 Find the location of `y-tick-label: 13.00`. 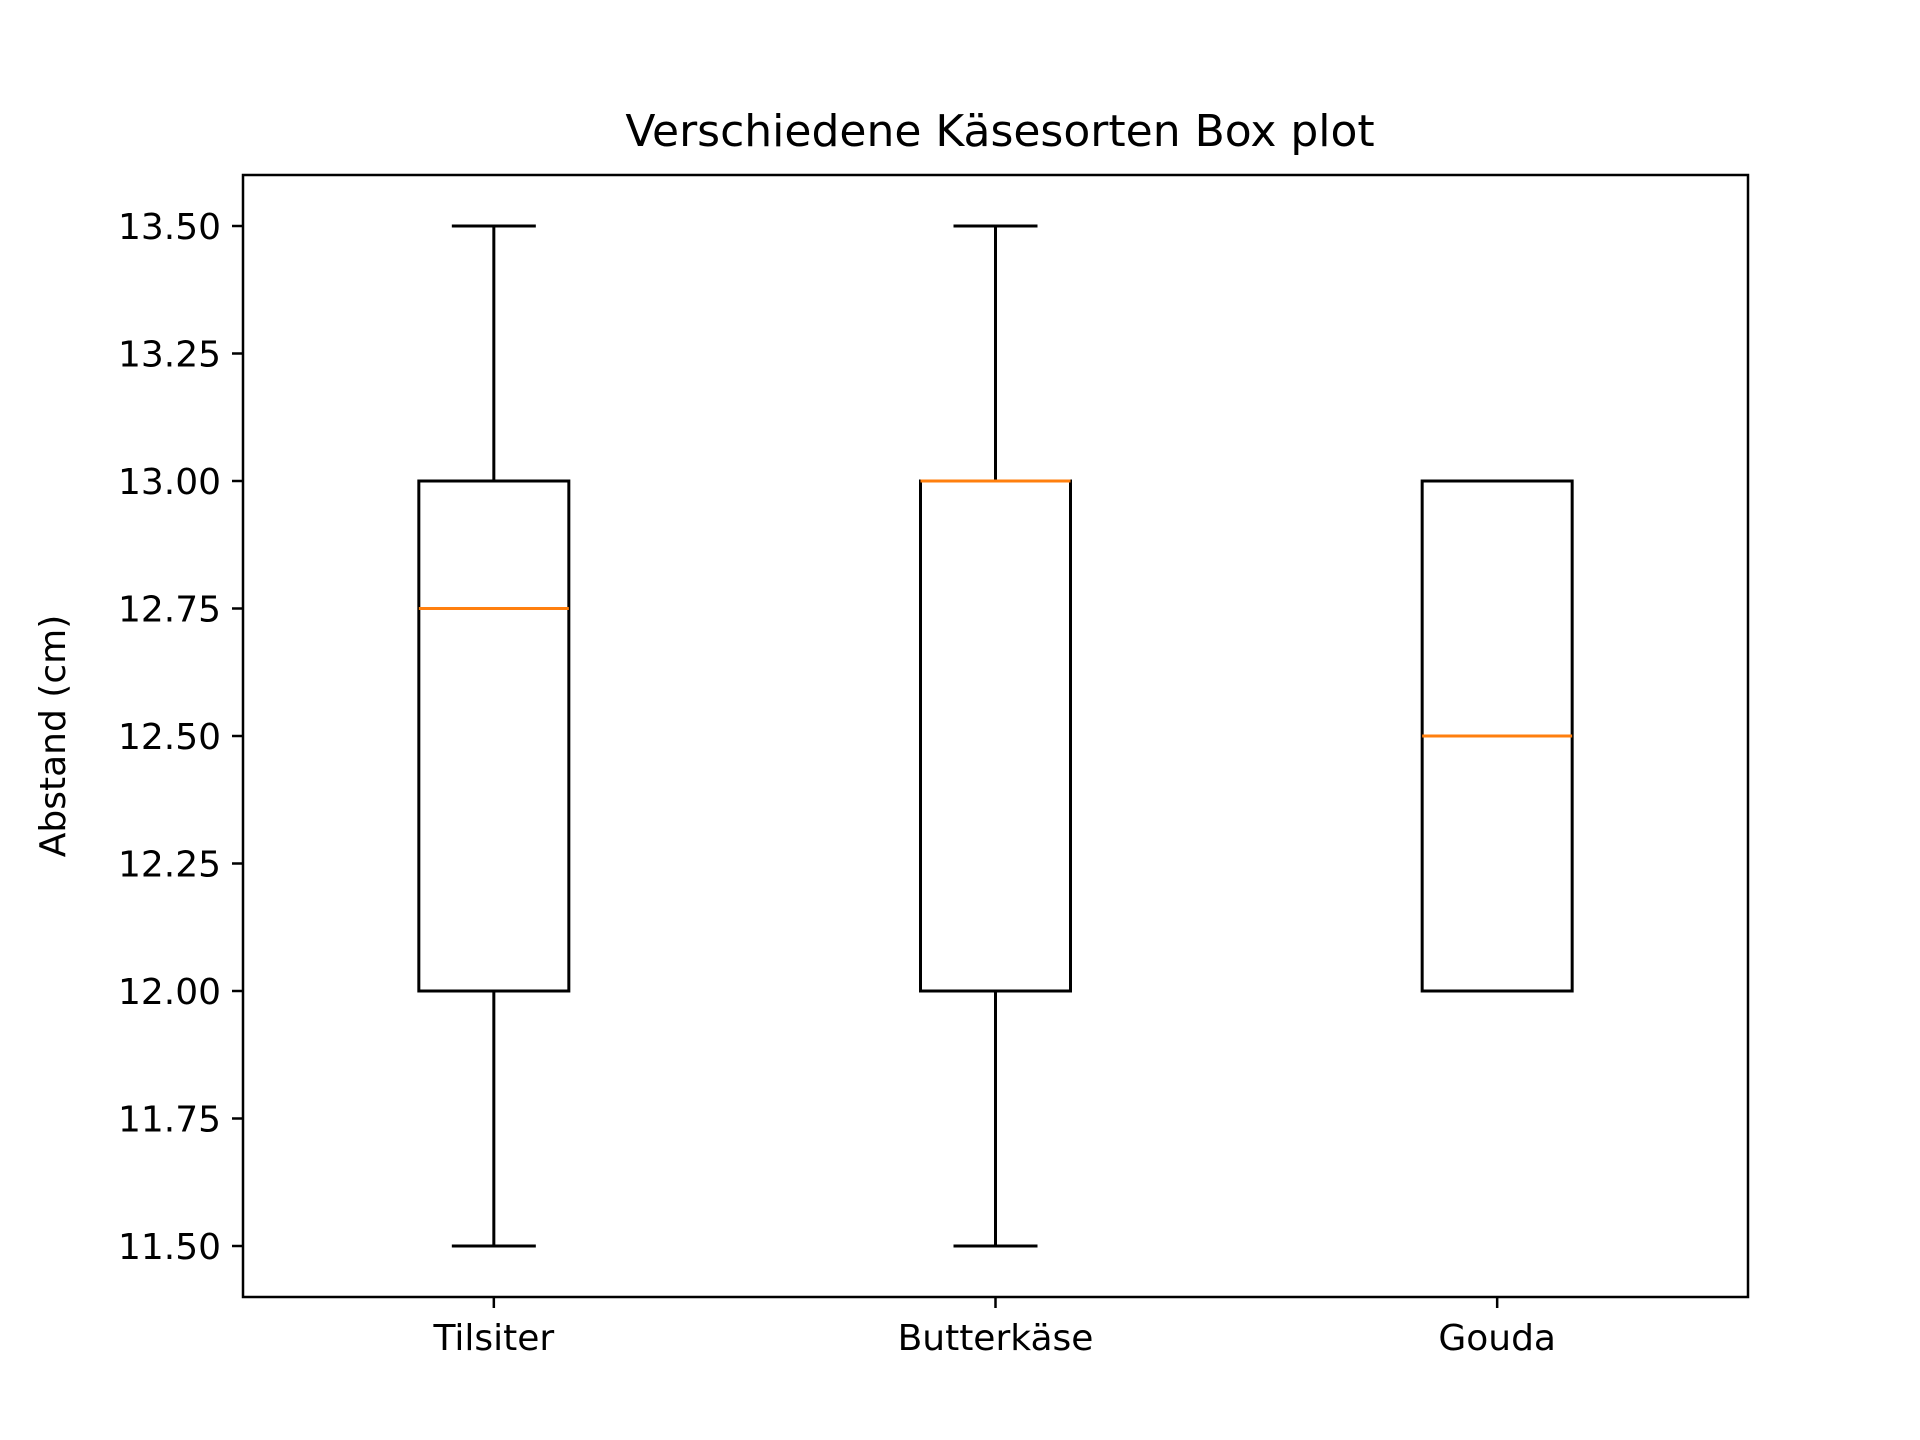

y-tick-label: 13.00 is located at coordinates (169, 482).